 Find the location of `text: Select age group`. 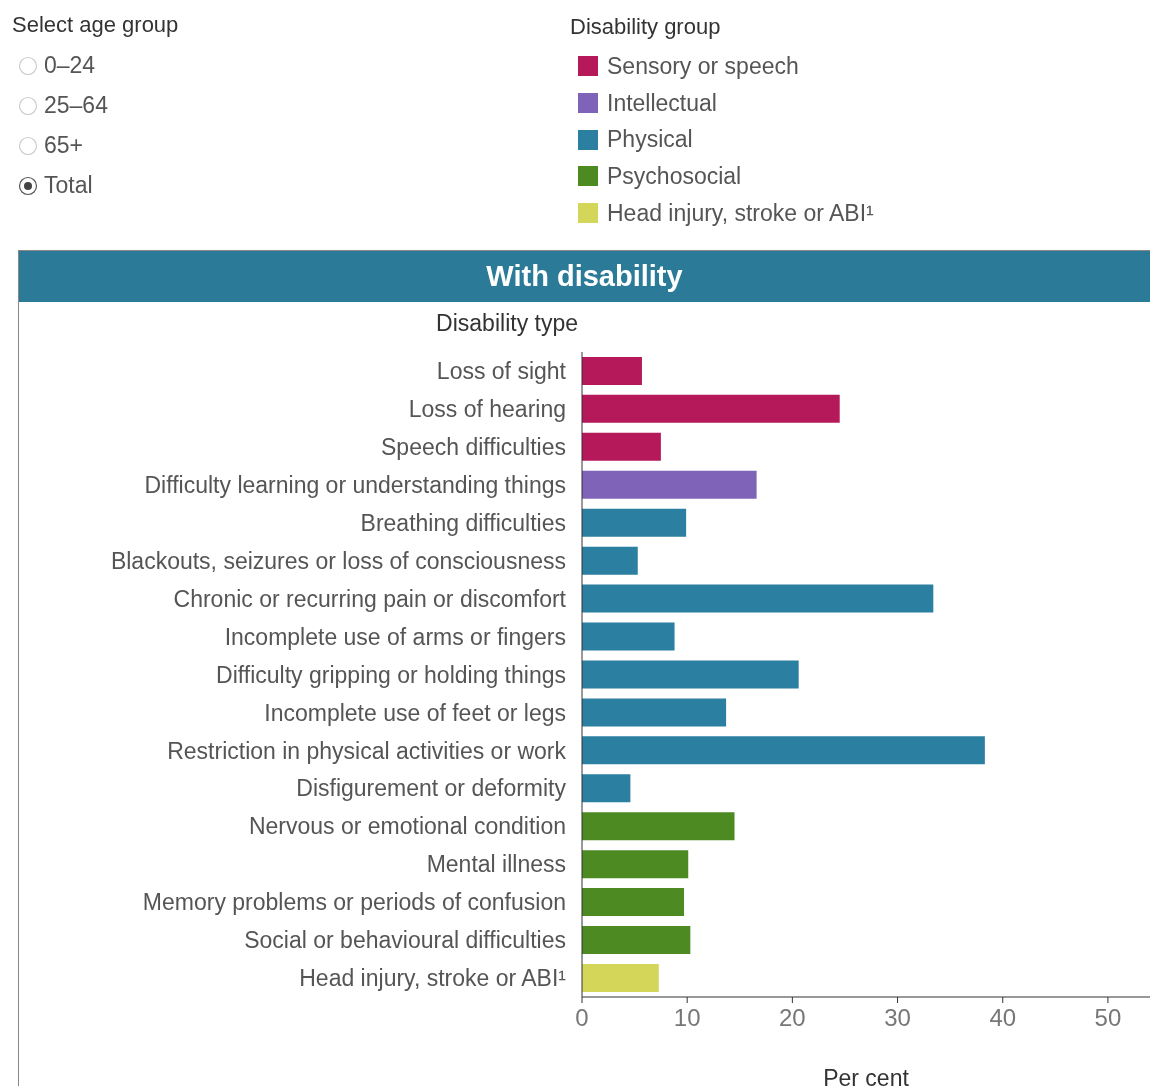

text: Select age group is located at coordinates (95, 25).